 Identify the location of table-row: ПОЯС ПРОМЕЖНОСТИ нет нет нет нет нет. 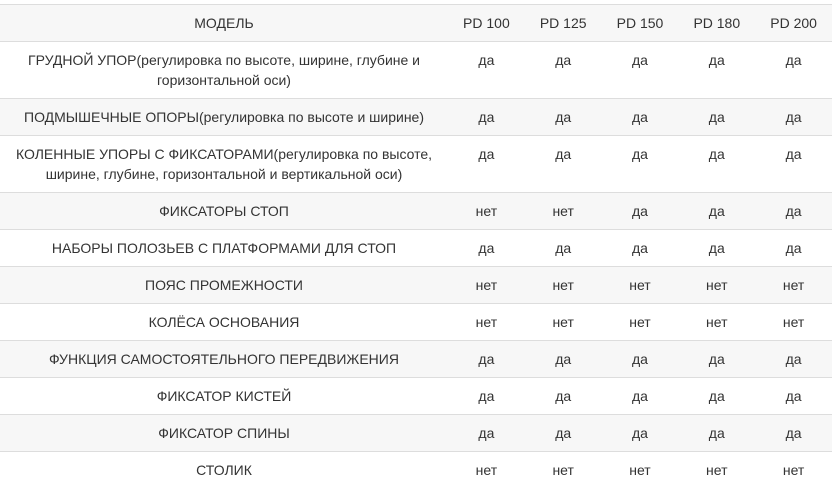
(416, 285).